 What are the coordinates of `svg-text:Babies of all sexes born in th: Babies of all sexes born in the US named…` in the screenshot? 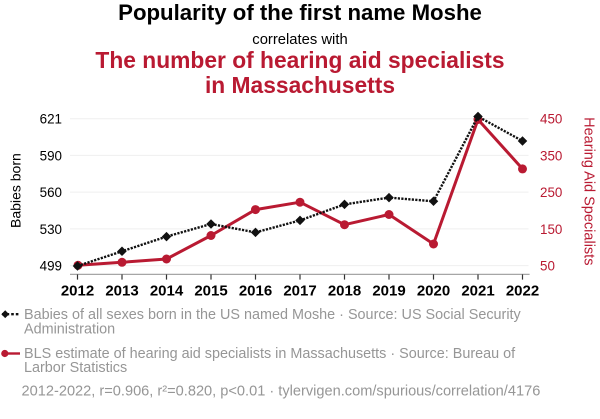 It's located at (273, 315).